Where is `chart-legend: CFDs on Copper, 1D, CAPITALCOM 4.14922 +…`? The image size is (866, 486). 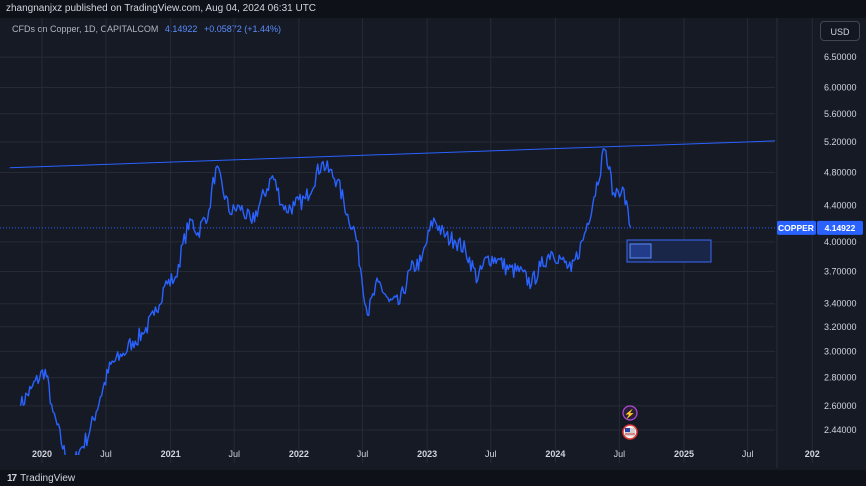
chart-legend: CFDs on Copper, 1D, CAPITALCOM 4.14922 +… is located at coordinates (146, 29).